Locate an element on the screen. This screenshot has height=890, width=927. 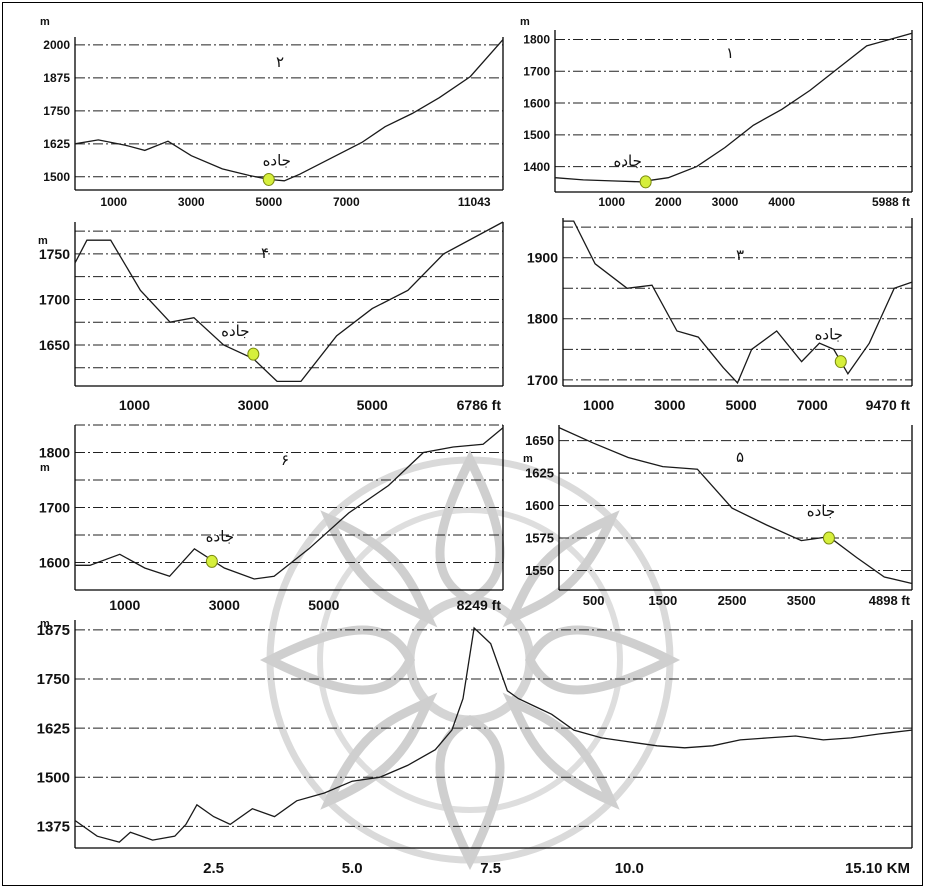
panel-title: ۳ is located at coordinates (740, 255).